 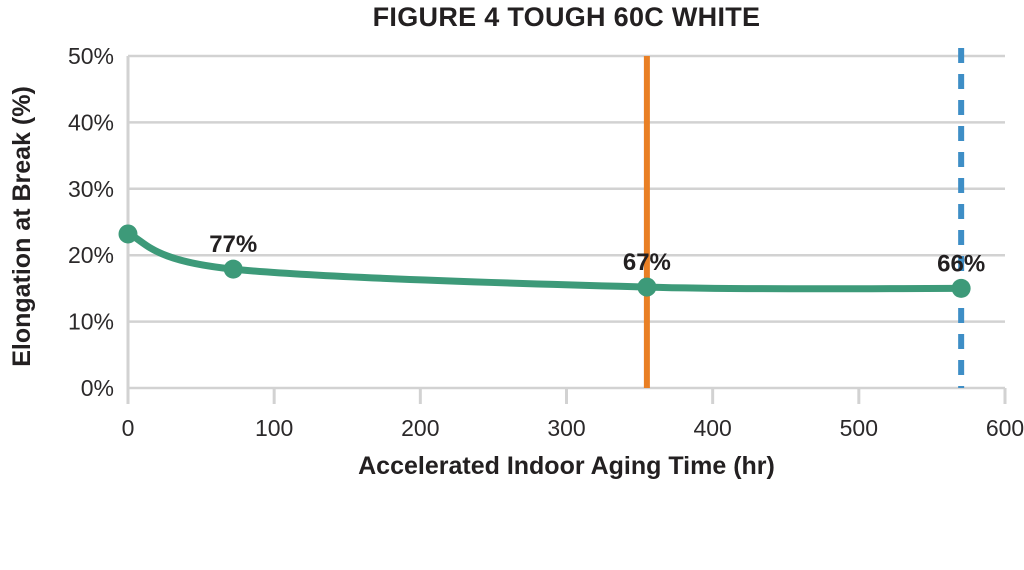 What do you see at coordinates (566, 428) in the screenshot?
I see `x-tick-label: 300` at bounding box center [566, 428].